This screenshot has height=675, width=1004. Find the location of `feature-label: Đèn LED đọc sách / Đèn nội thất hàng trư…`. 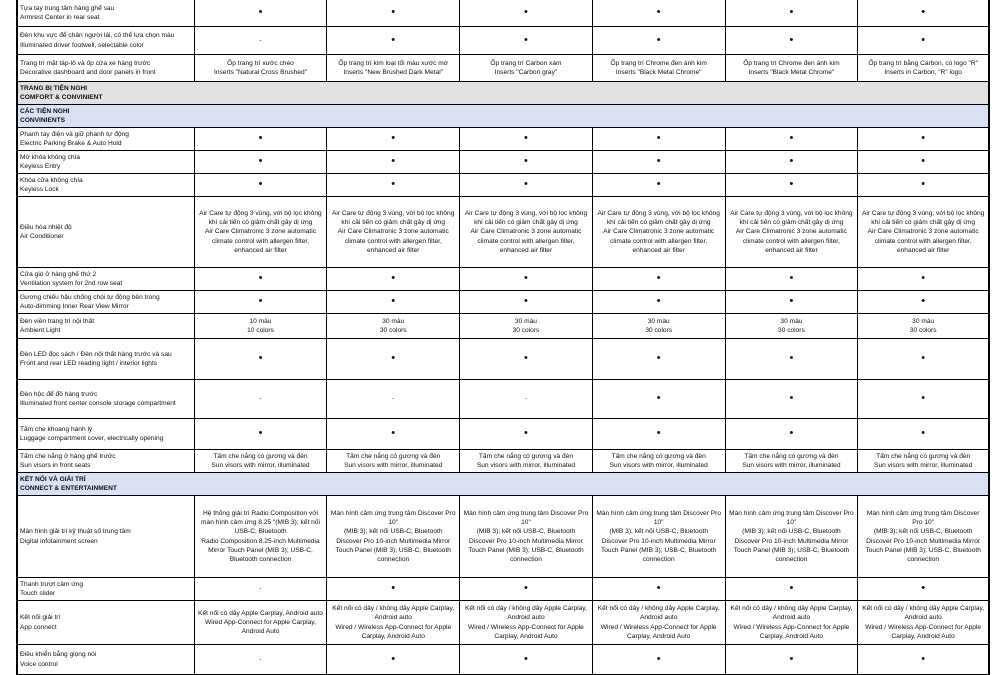

feature-label: Đèn LED đọc sách / Đèn nội thất hàng trư… is located at coordinates (96, 358).